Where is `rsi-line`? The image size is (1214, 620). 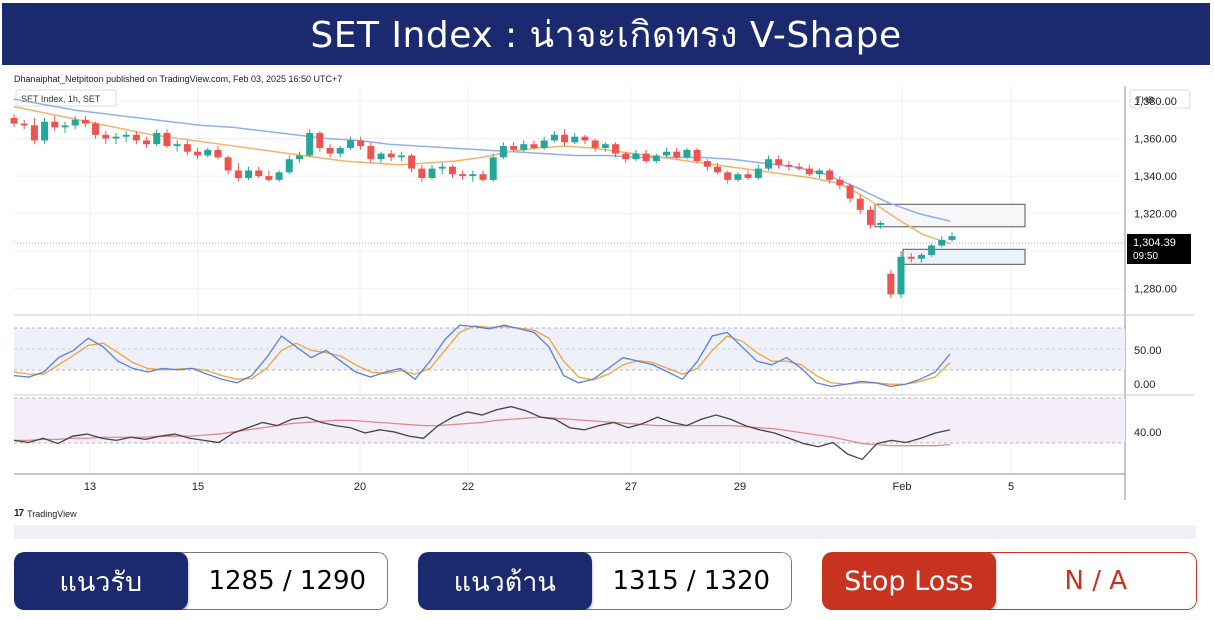 rsi-line is located at coordinates (482, 433).